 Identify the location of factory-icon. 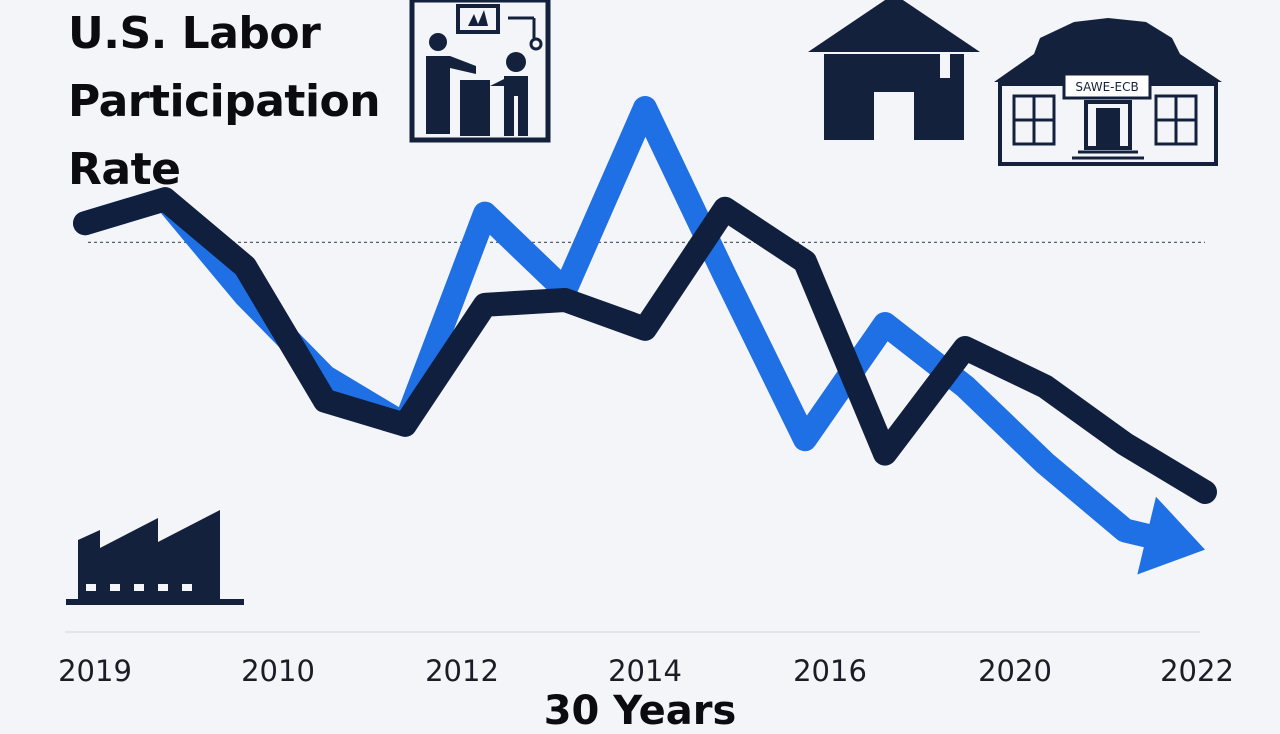
(155, 557).